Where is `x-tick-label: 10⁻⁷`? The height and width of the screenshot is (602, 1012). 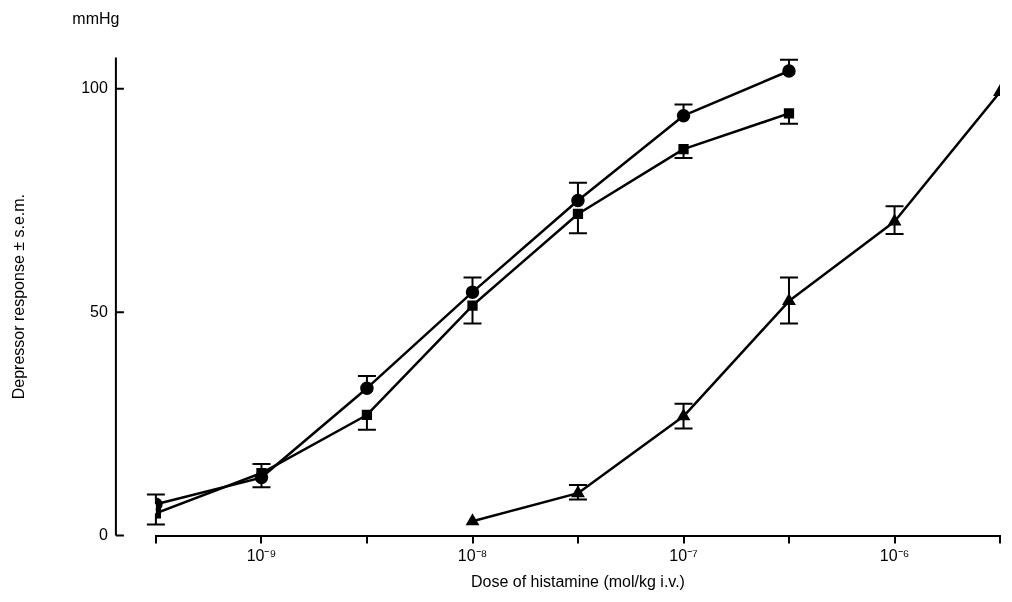
x-tick-label: 10⁻⁷ is located at coordinates (684, 555).